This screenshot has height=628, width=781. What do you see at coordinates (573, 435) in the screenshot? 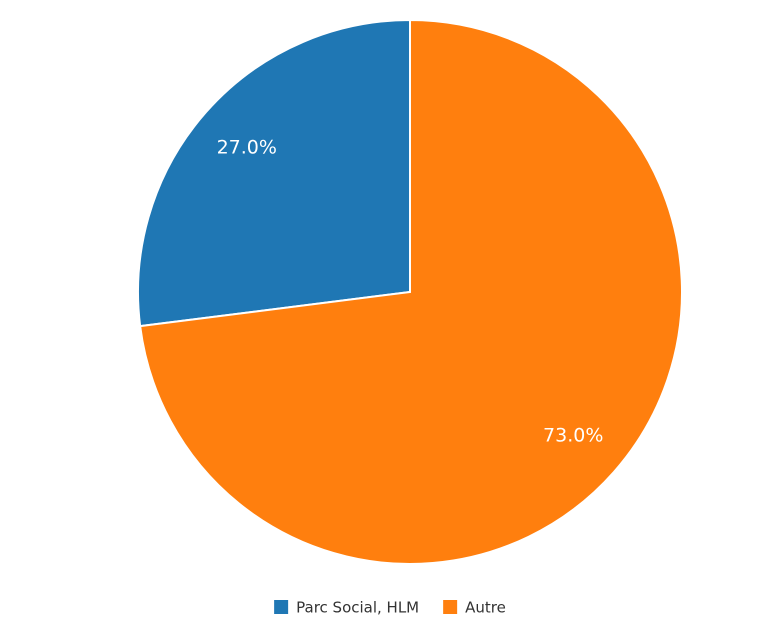
I see `value-label: 73.0%` at bounding box center [573, 435].